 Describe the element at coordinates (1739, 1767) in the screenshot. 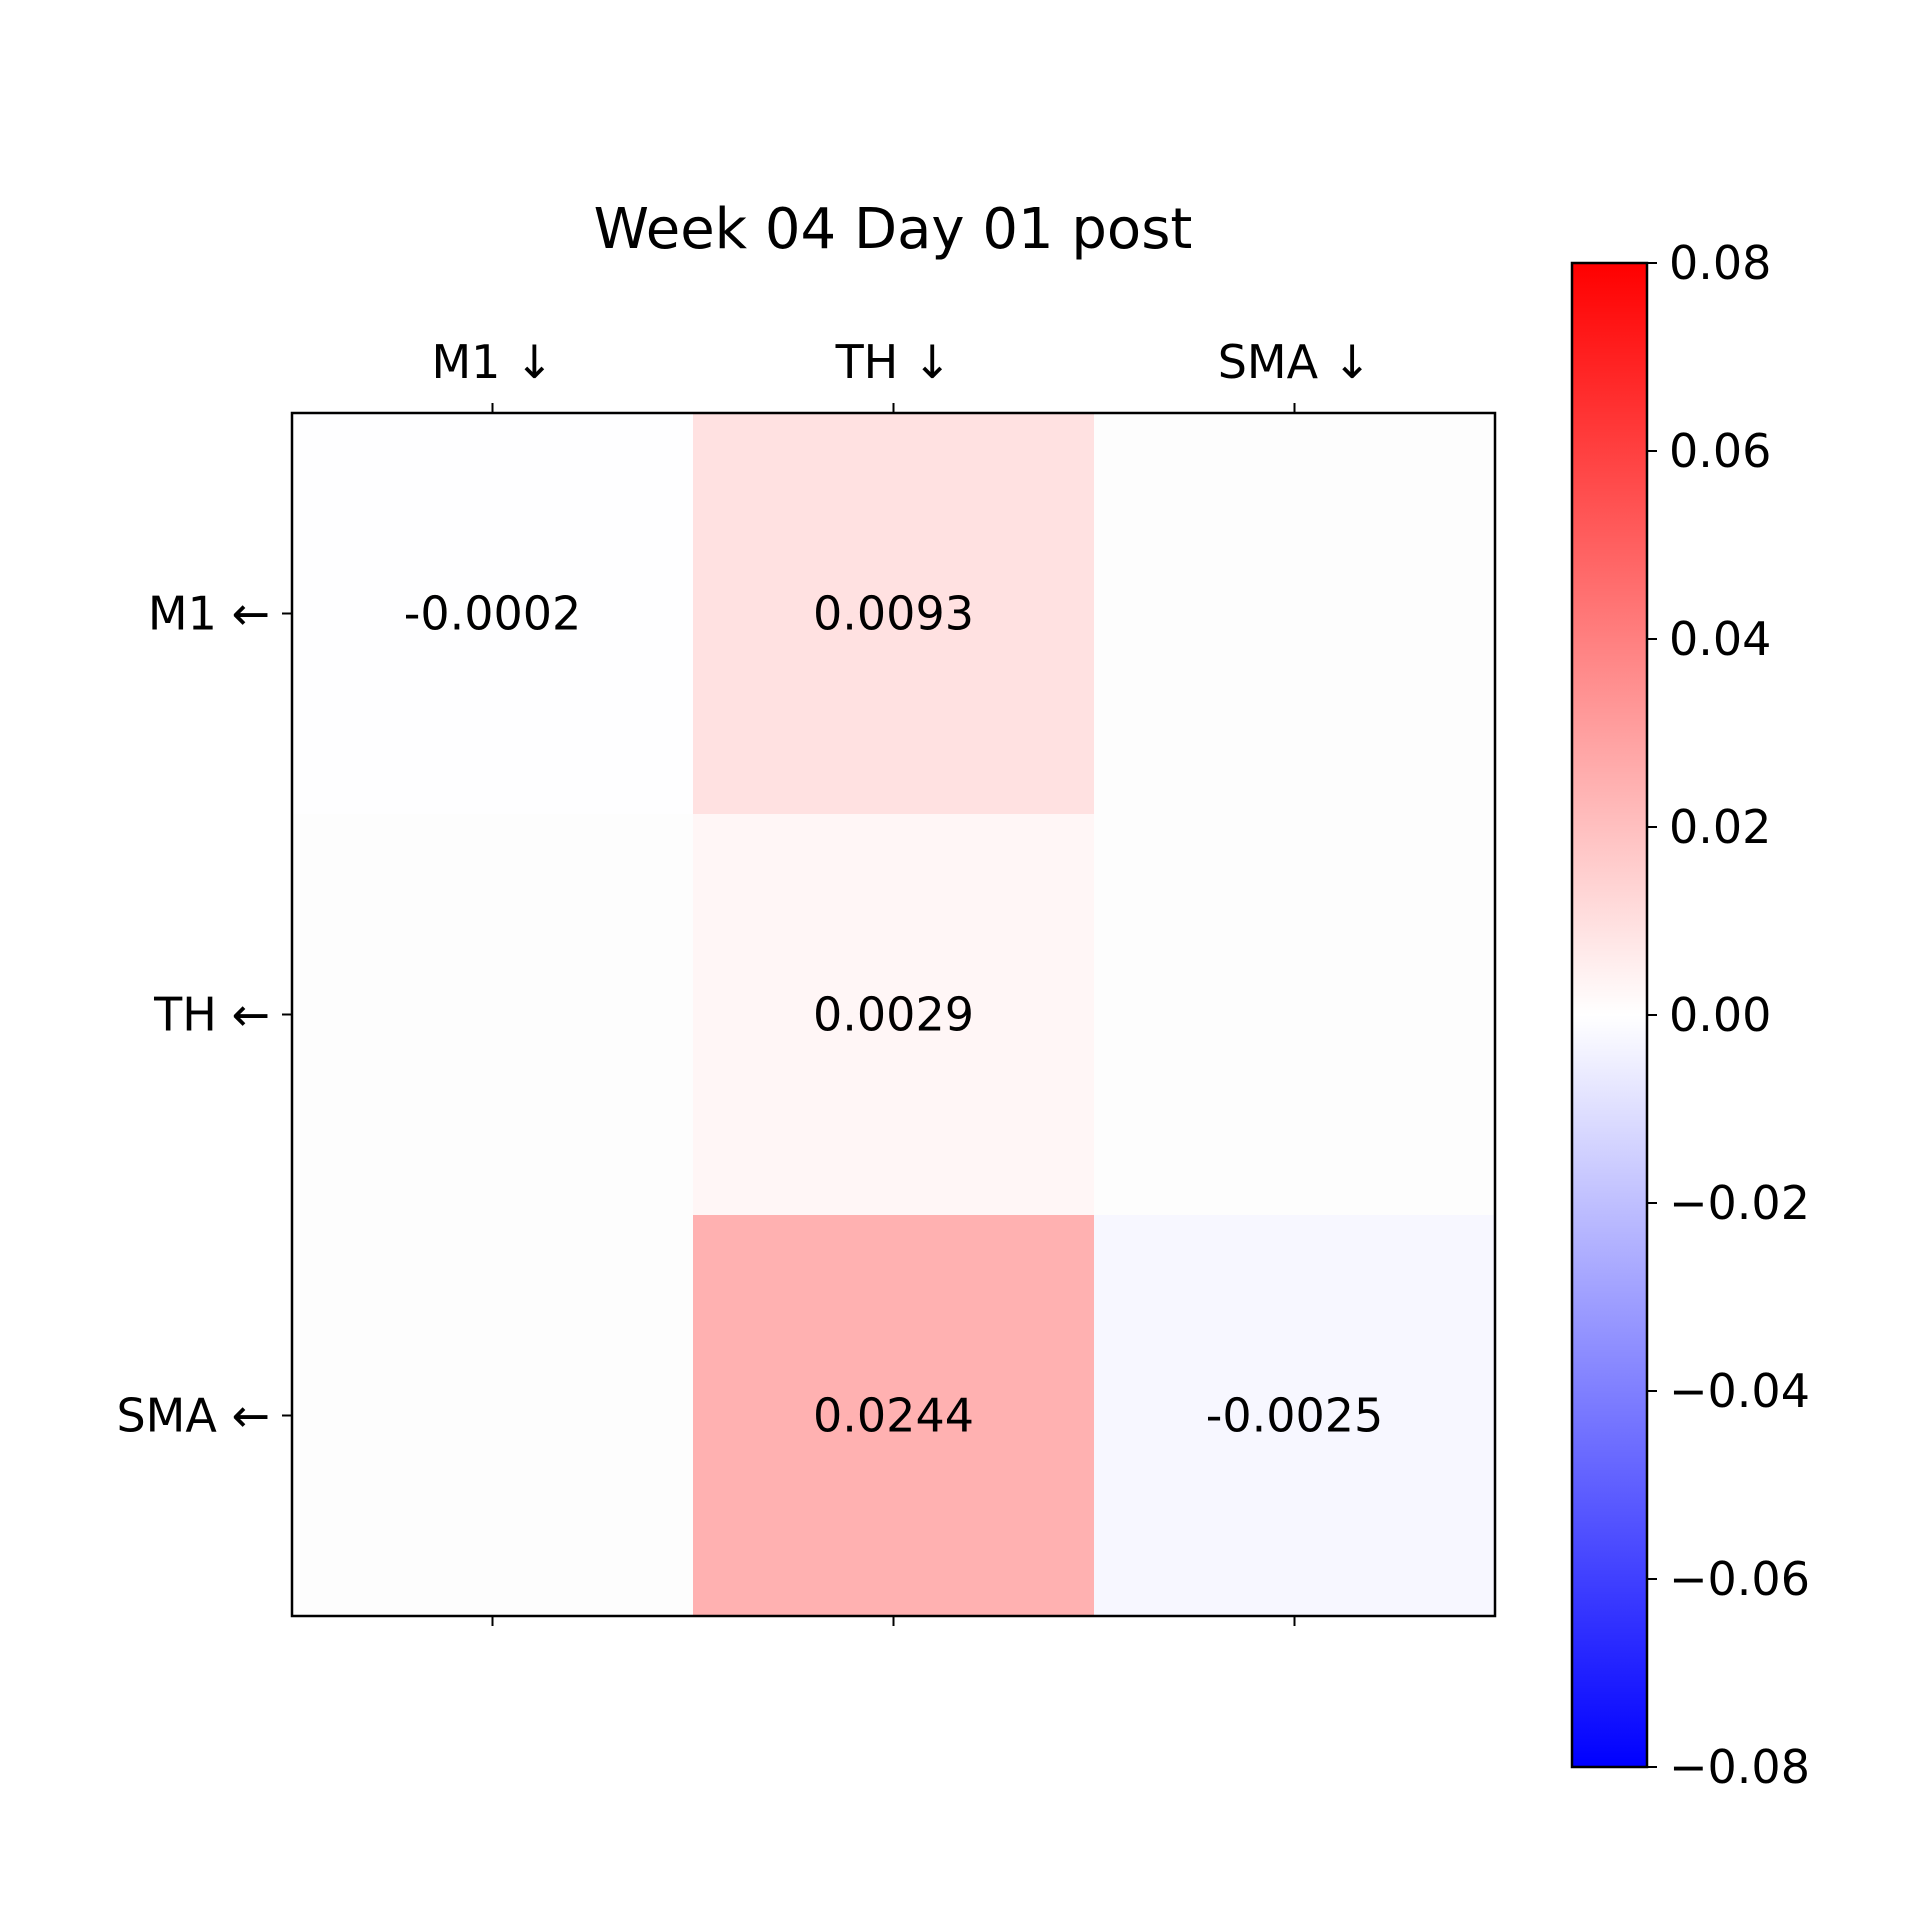

I see `colorbar-tick-label: −0.08` at that location.